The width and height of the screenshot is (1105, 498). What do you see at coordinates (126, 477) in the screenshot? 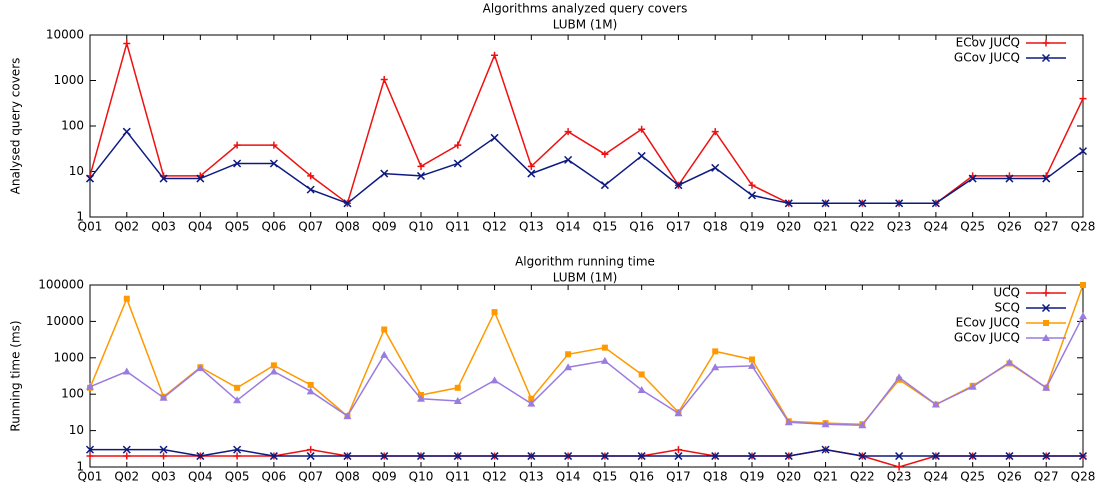
I see `x-tick-label: Q02` at bounding box center [126, 477].